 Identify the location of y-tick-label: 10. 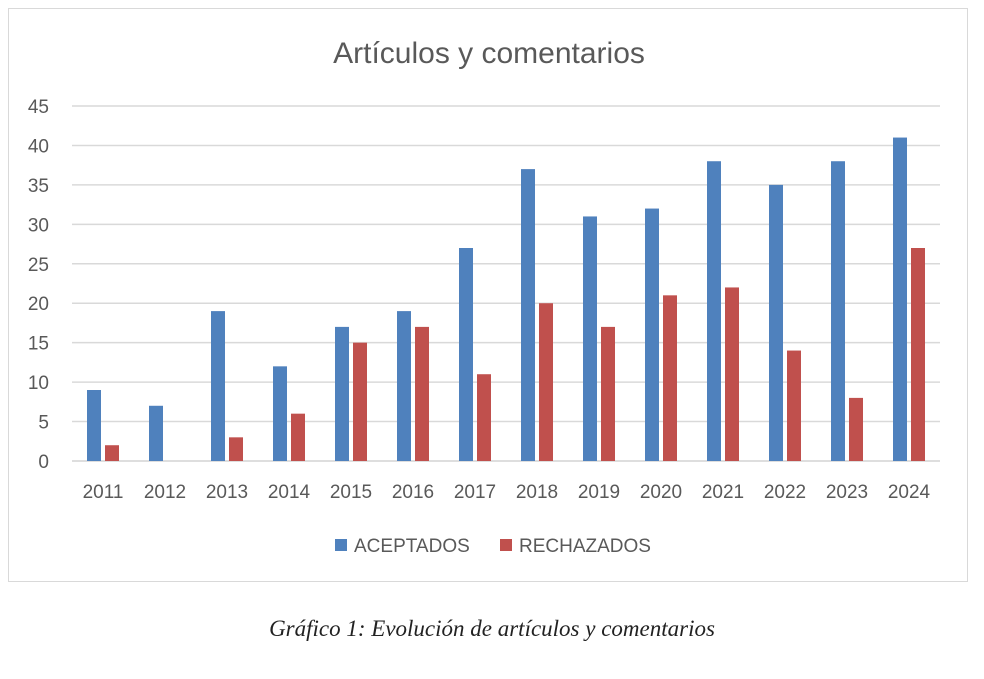
(38, 383).